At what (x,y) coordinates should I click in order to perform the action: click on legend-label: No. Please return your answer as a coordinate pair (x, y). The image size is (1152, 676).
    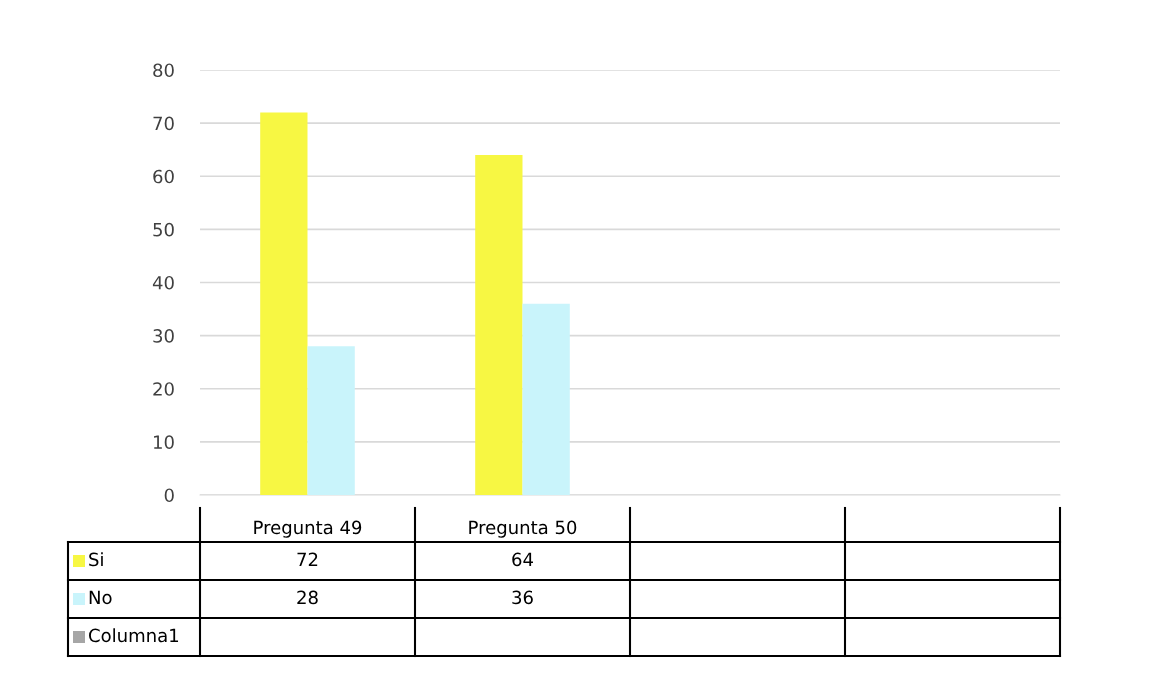
    Looking at the image, I should click on (100, 597).